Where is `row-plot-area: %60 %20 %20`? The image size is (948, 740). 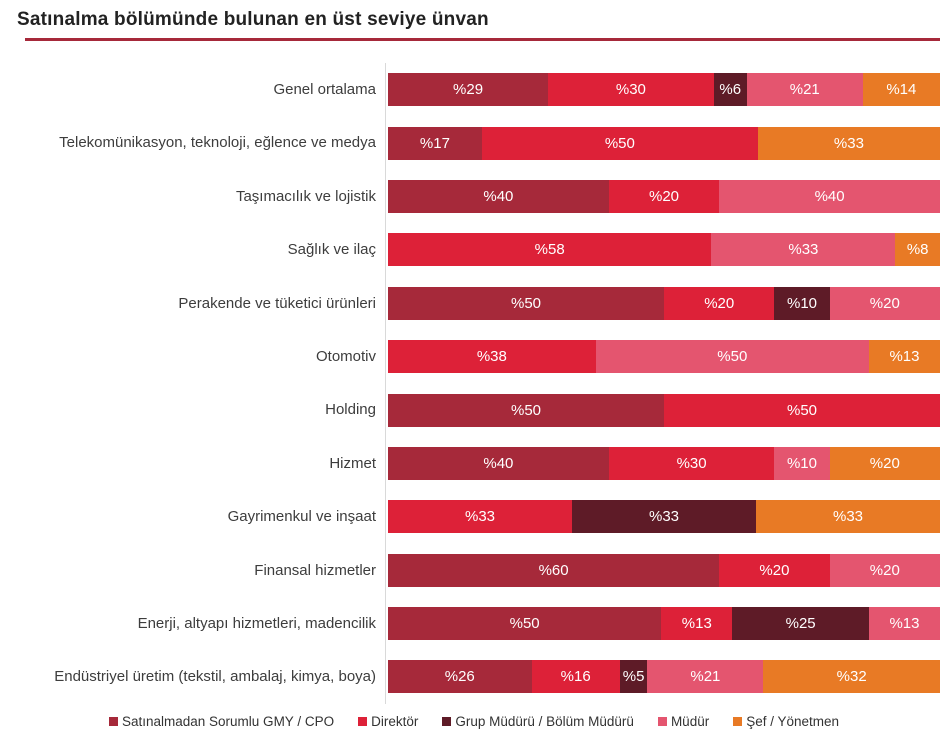
row-plot-area: %60 %20 %20 is located at coordinates (663, 570).